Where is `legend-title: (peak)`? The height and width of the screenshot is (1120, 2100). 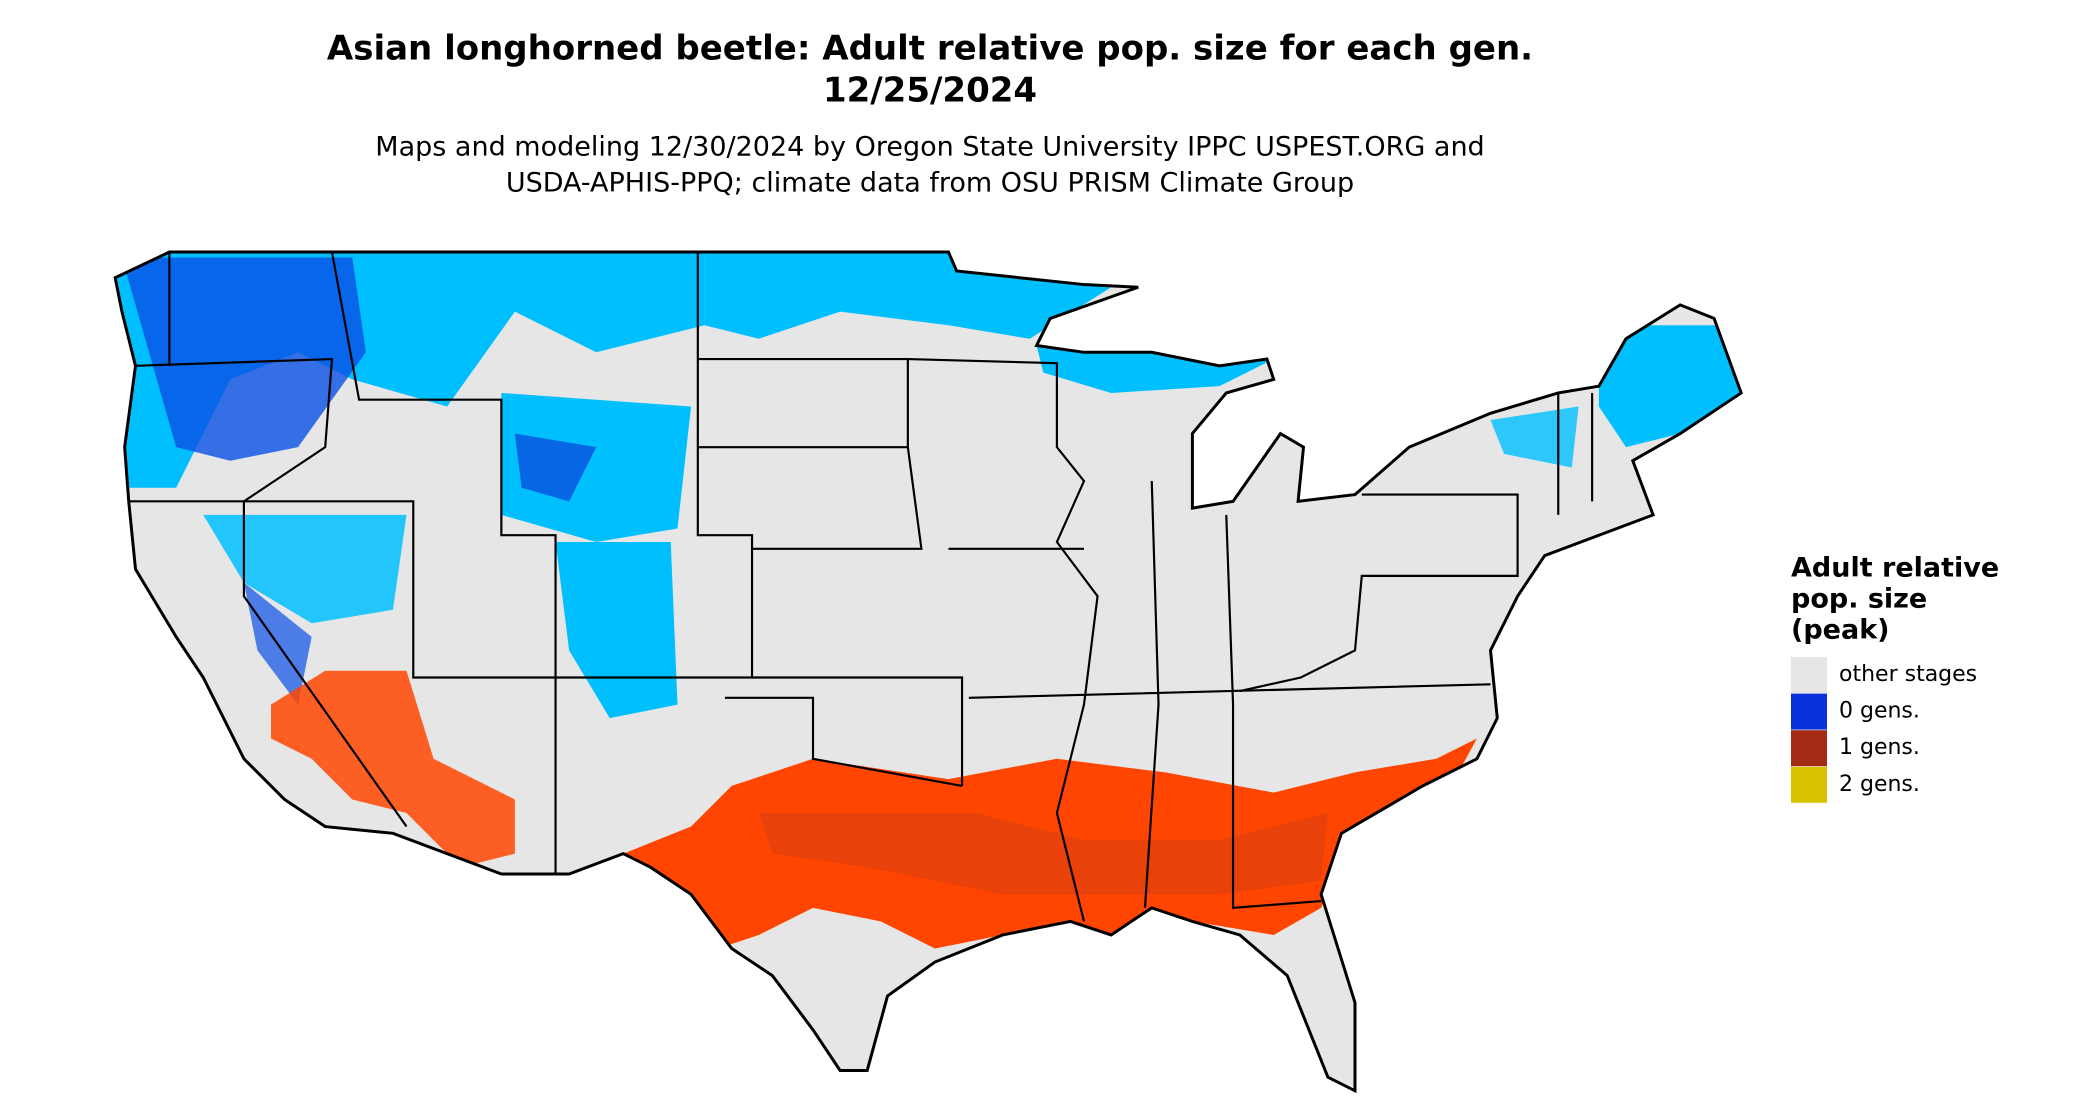
legend-title: (peak) is located at coordinates (1840, 630).